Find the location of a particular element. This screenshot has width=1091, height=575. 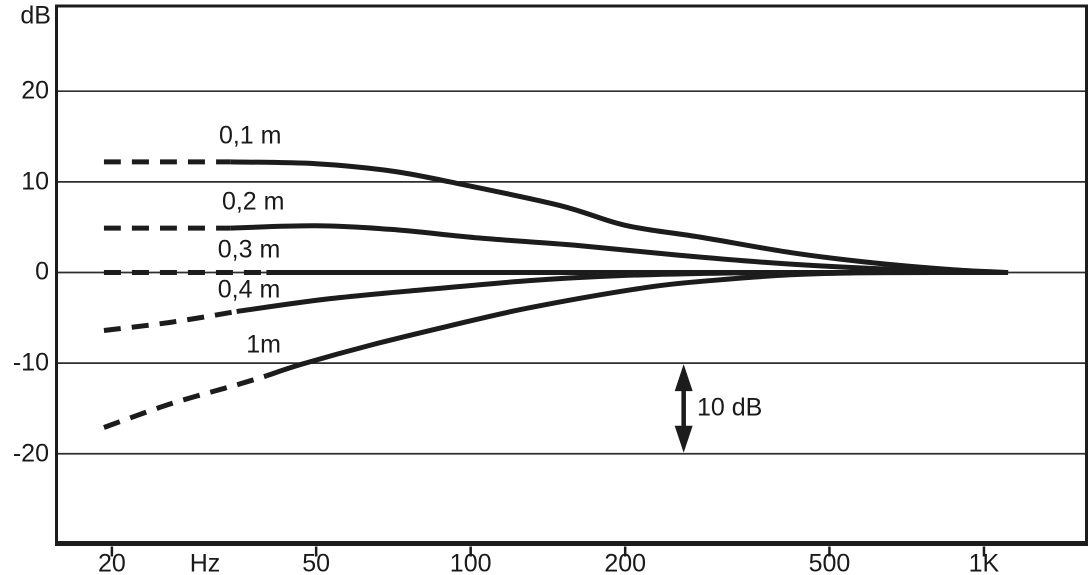

scale-arrow-head-up is located at coordinates (683, 378).